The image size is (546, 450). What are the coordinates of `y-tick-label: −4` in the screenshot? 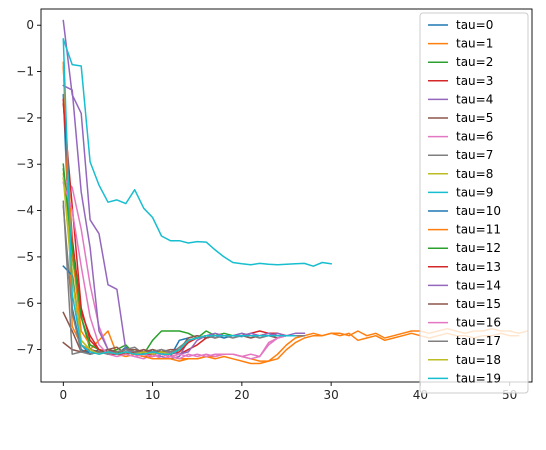 It's located at (25, 211).